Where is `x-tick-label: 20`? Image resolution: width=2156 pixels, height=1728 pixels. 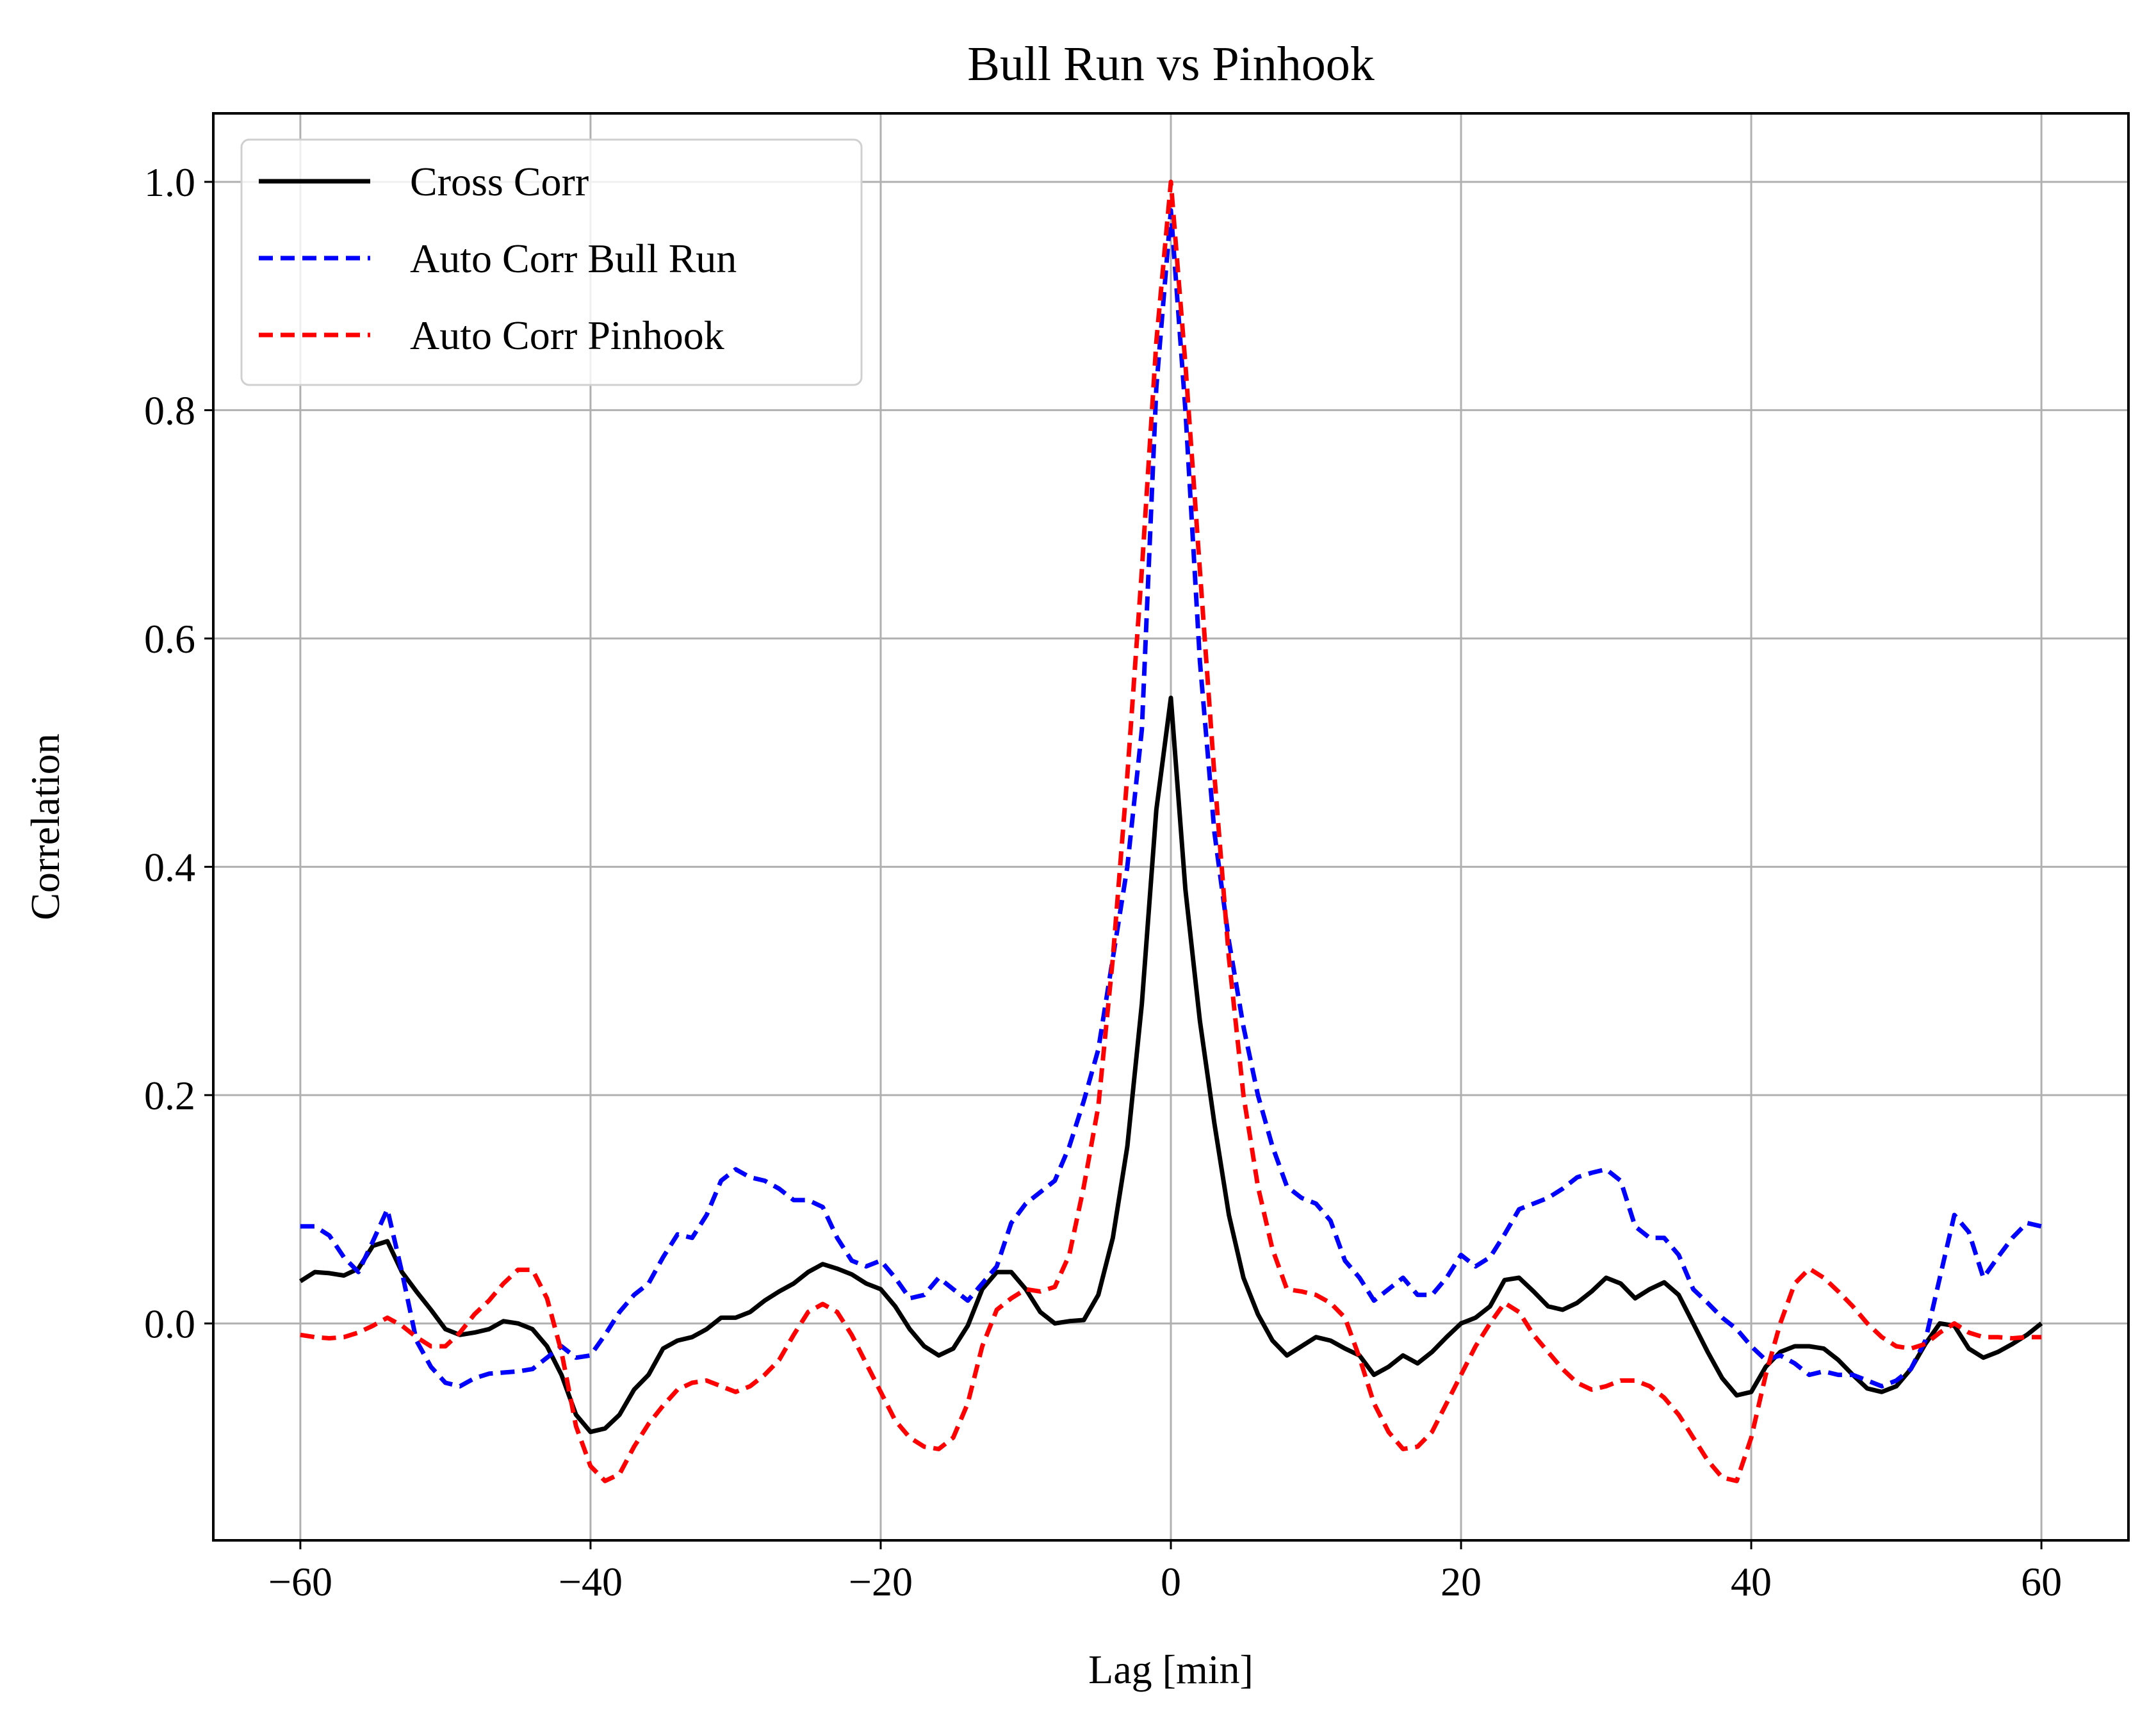 x-tick-label: 20 is located at coordinates (1461, 1581).